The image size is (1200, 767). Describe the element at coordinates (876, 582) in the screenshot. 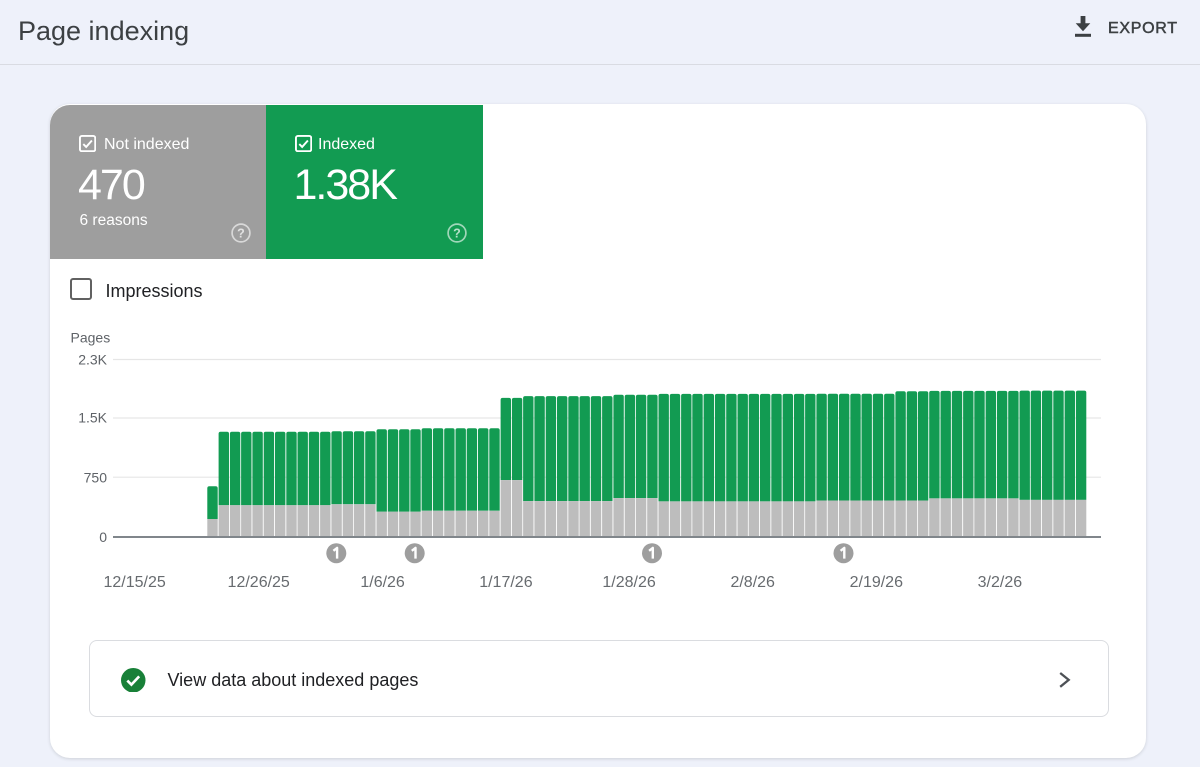

I see `svg-text: 2/19/26` at that location.